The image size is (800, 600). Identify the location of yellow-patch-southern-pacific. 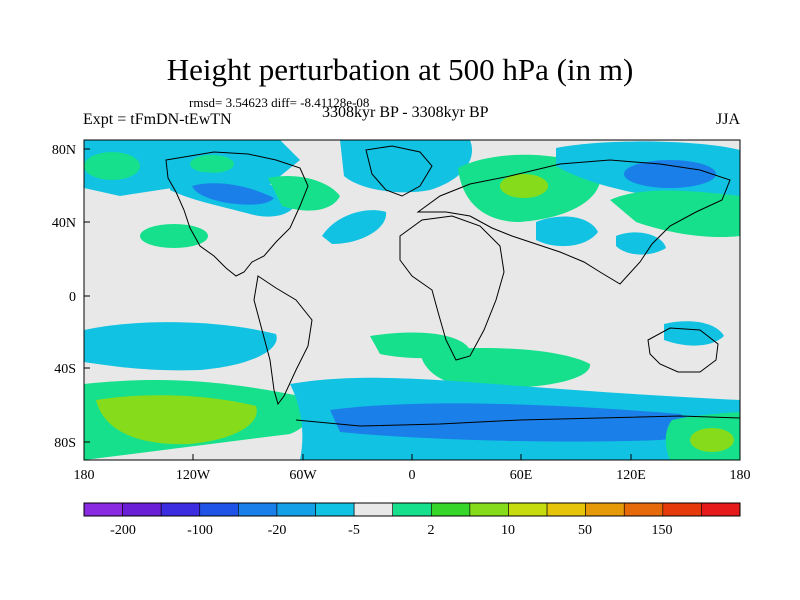
(176, 420).